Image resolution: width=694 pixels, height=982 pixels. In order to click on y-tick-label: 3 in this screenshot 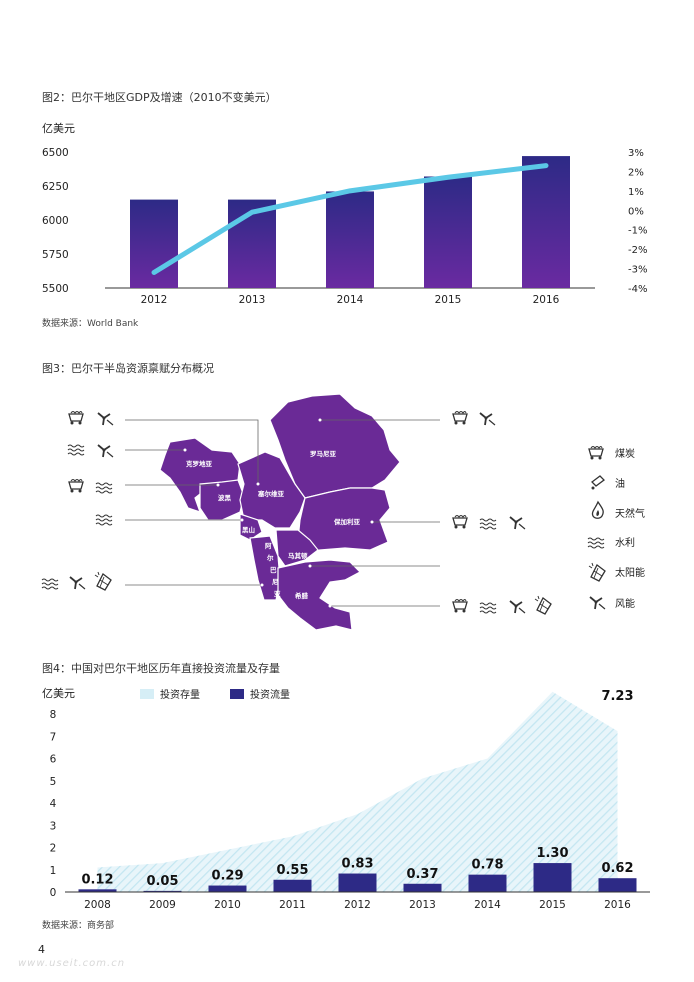, I will do `click(53, 826)`.